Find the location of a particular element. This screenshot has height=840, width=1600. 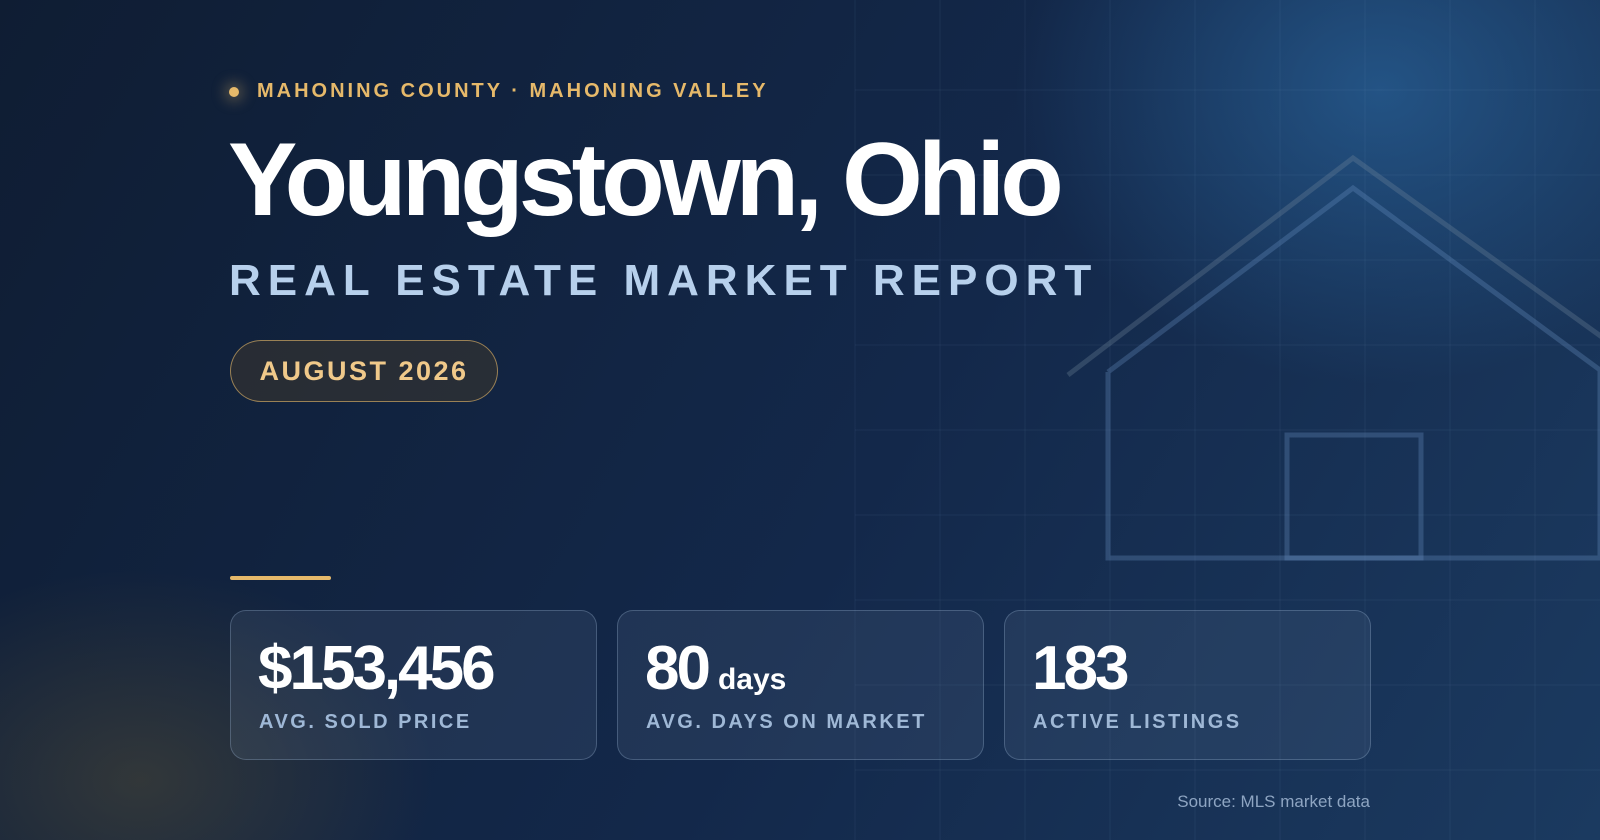

subtitle: REAL ESTATE MARKET REPORT is located at coordinates (664, 280).